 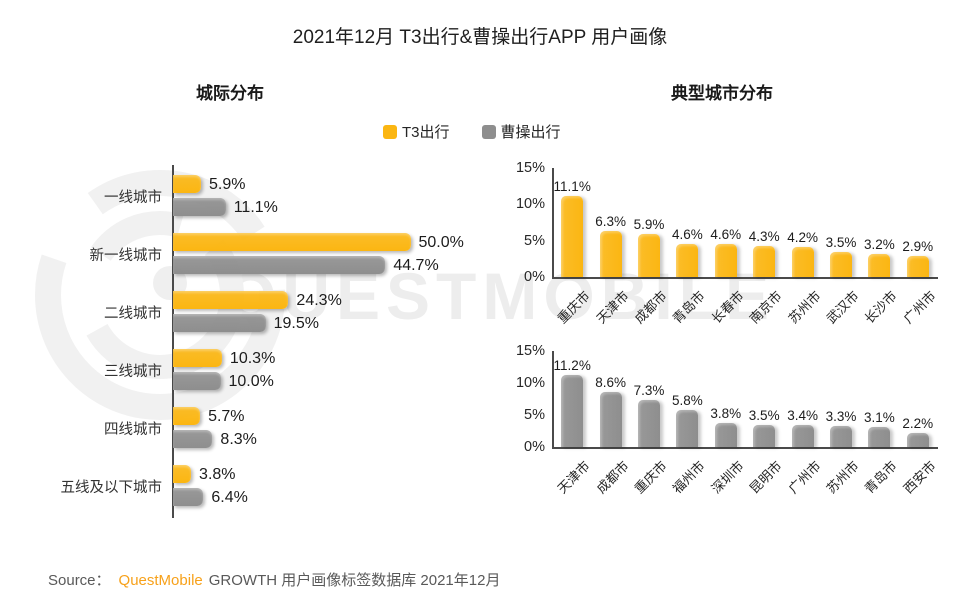 I want to click on tier-category-label: 一线城市, so click(x=133, y=198).